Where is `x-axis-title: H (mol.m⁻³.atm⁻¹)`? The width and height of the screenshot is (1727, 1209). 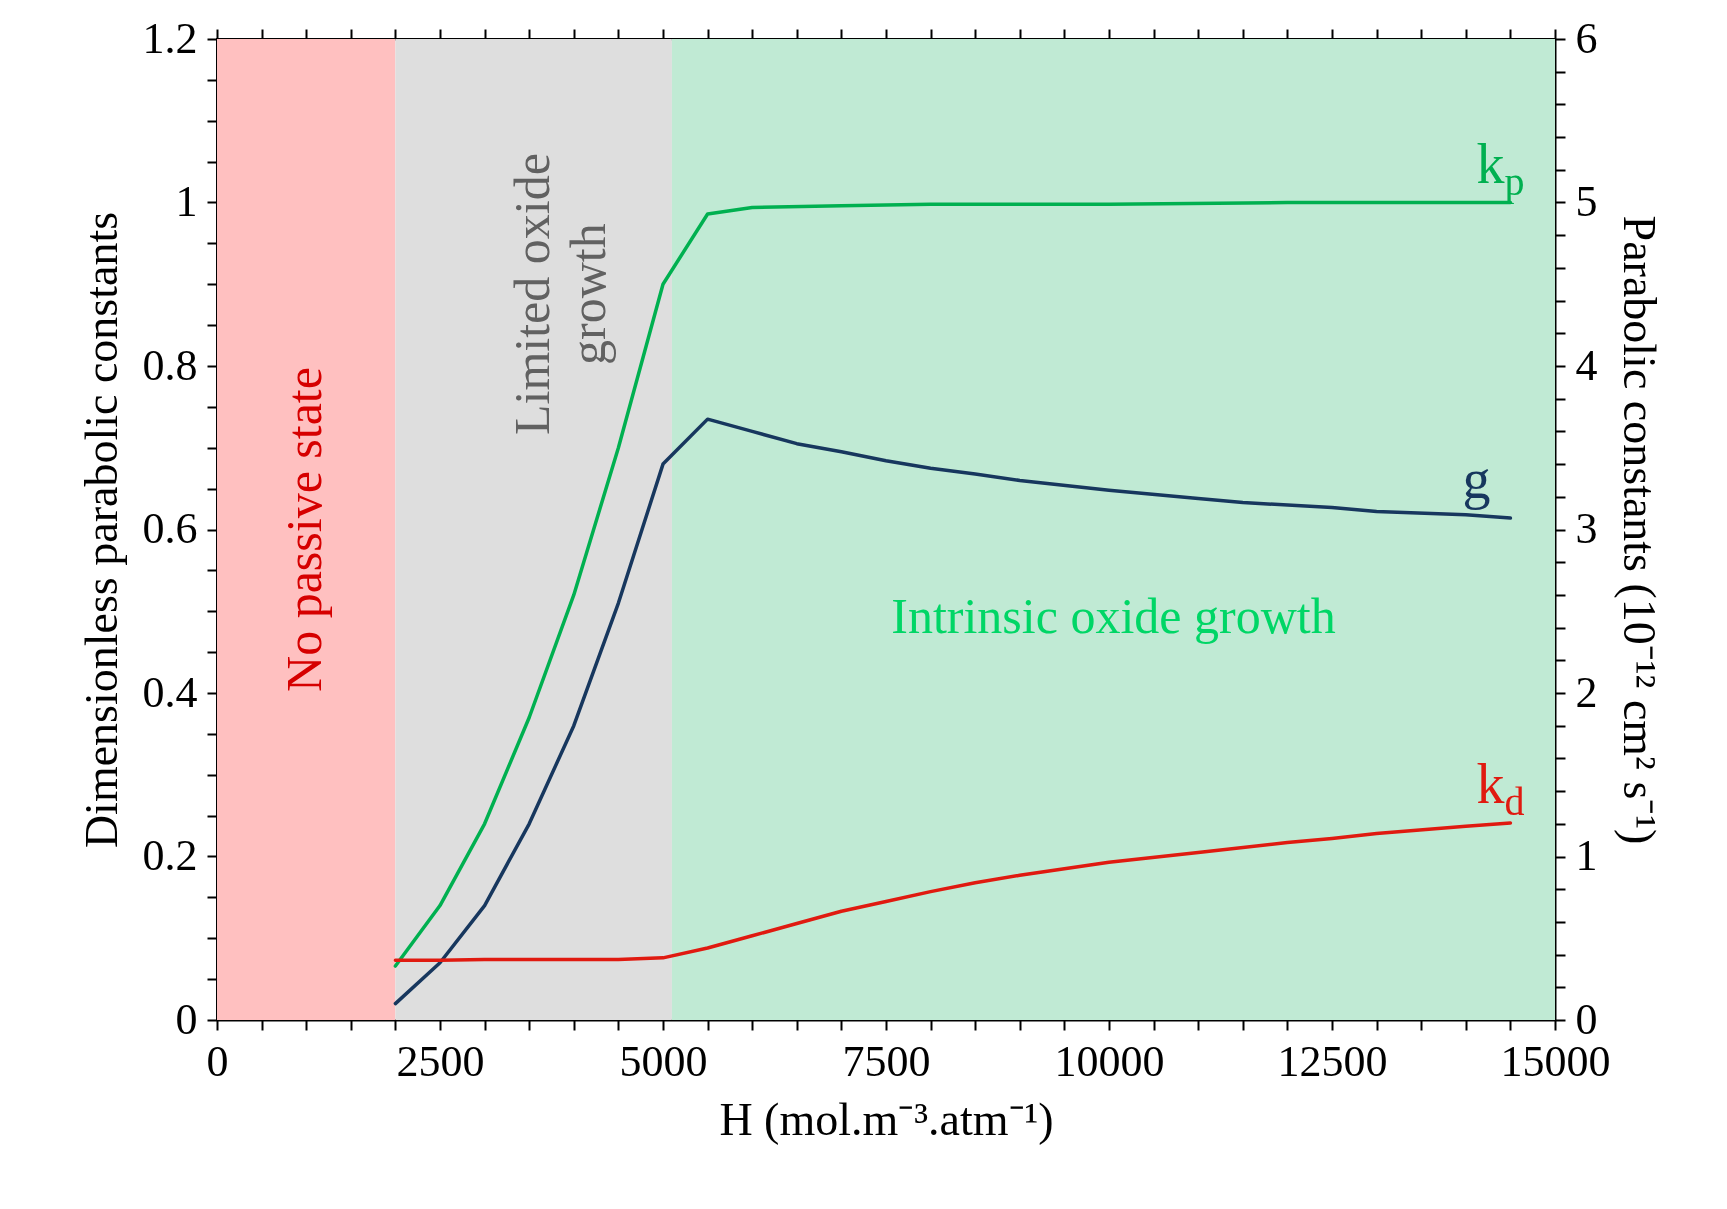
x-axis-title: H (mol.m⁻³.atm⁻¹) is located at coordinates (886, 1119).